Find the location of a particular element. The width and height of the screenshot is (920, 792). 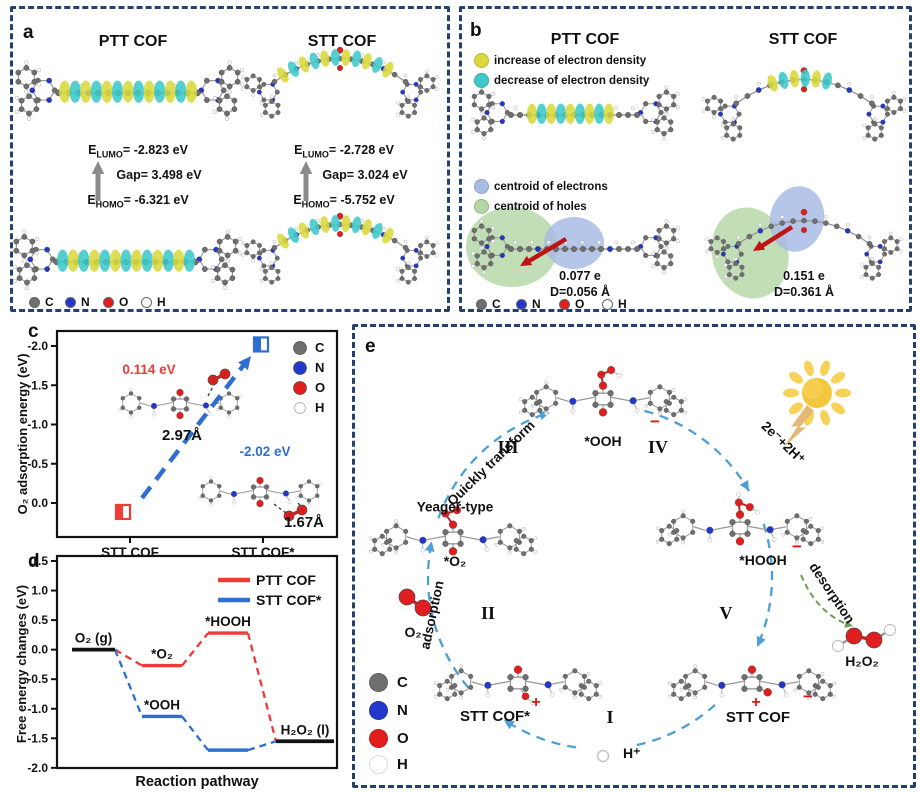

svg-text: 0.114 eV is located at coordinates (148, 369).